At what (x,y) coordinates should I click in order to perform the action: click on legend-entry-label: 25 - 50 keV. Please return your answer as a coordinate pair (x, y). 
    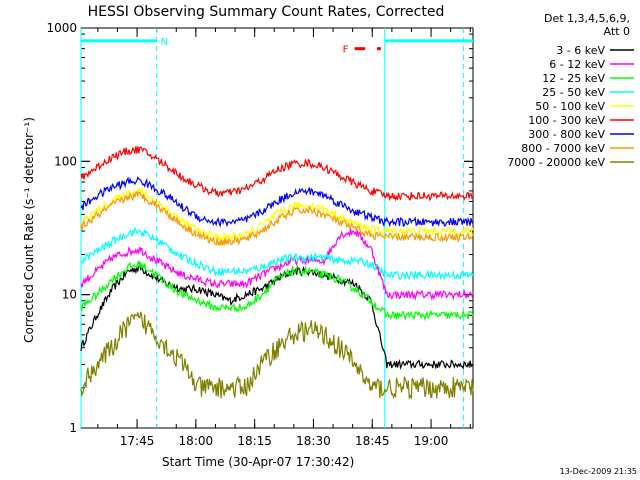
    Looking at the image, I should click on (573, 92).